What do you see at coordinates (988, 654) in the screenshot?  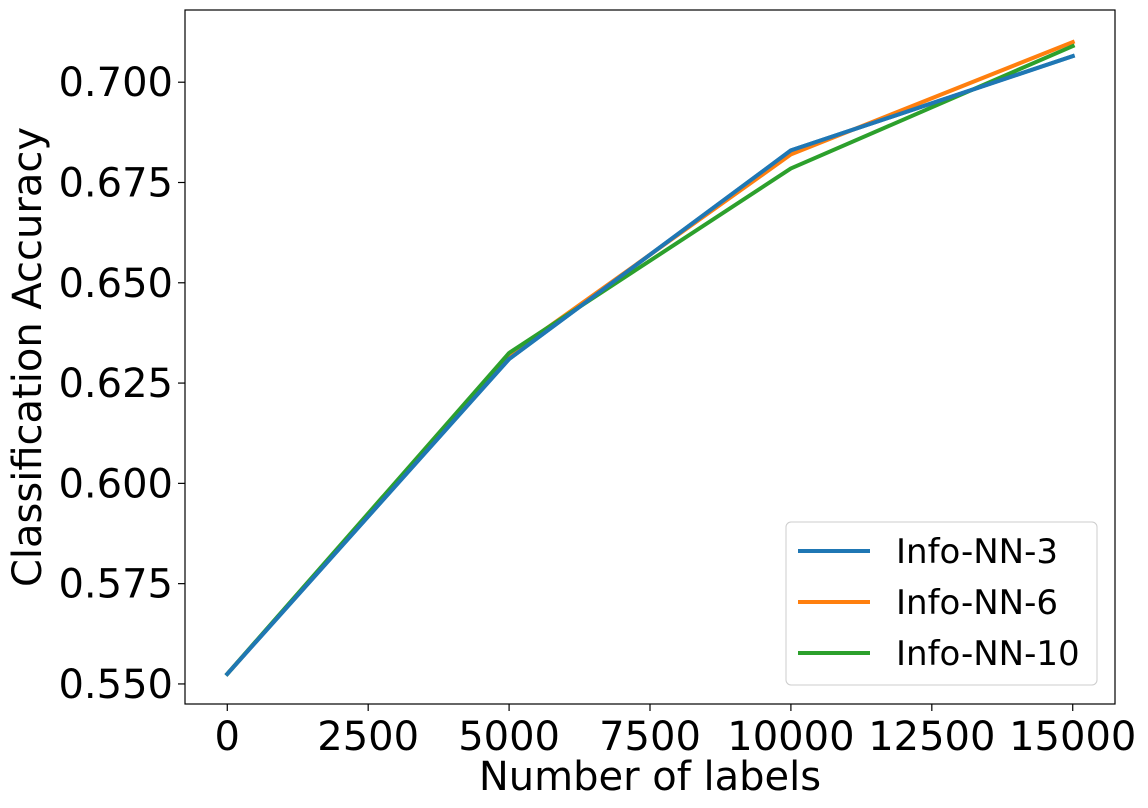 I see `legend-label: Info-NN-10` at bounding box center [988, 654].